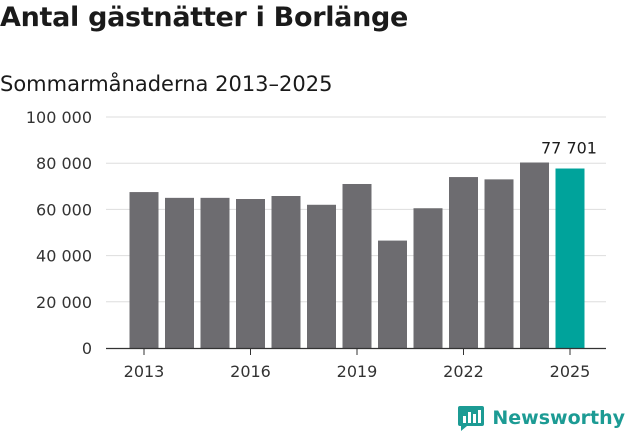  What do you see at coordinates (166, 84) in the screenshot?
I see `chart-subtitle: Sommarmånaderna 2013–2025` at bounding box center [166, 84].